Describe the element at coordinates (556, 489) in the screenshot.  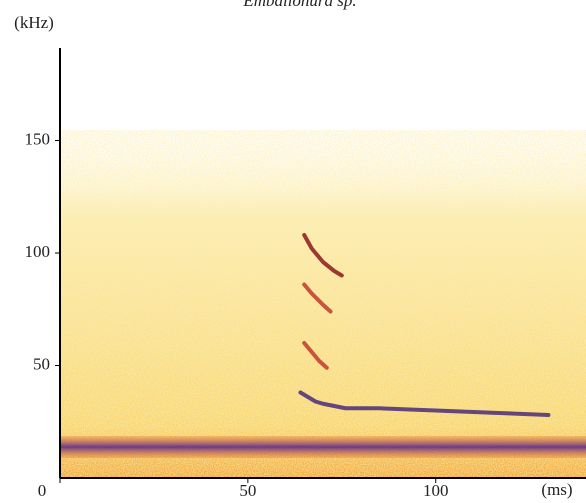
I see `x-axis-label: (ms)` at that location.